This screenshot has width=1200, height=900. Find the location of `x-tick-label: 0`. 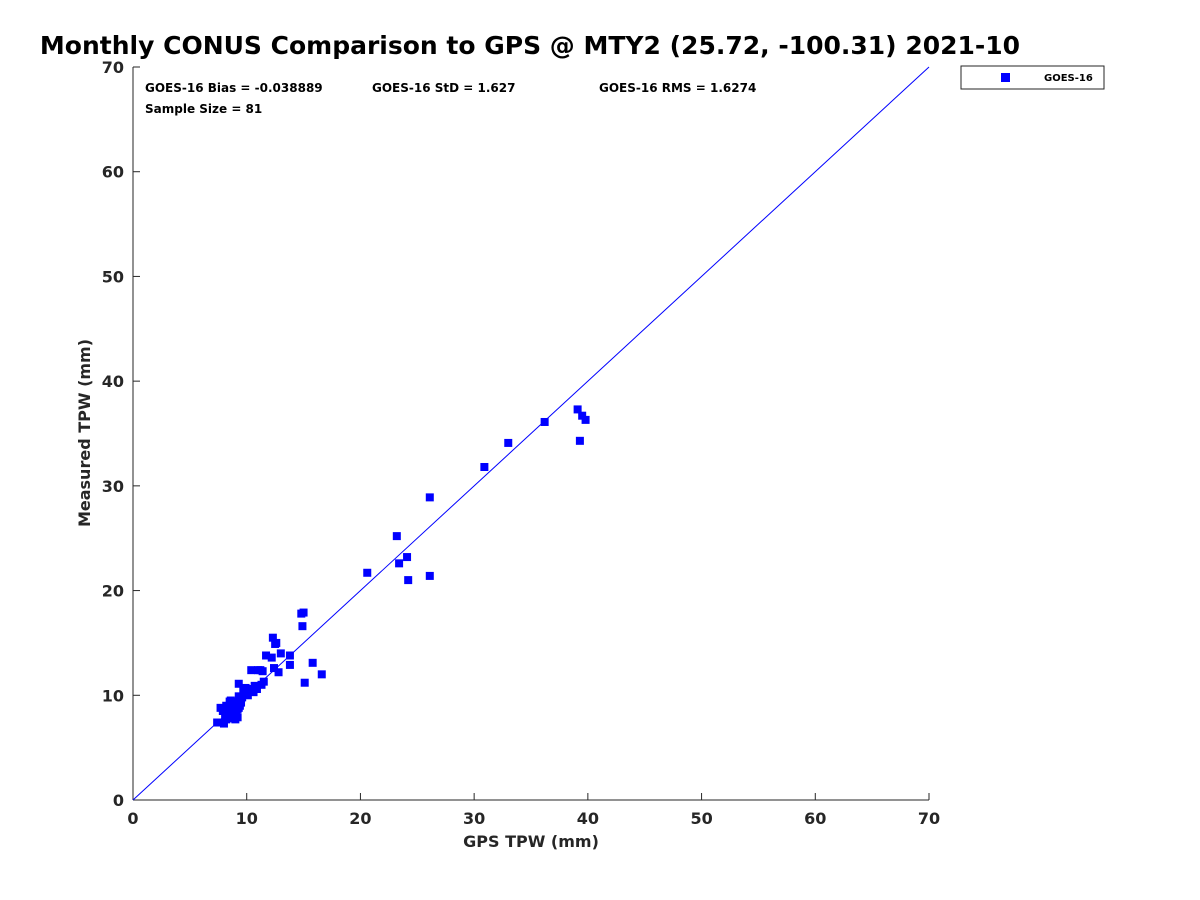

x-tick-label: 0 is located at coordinates (132, 818).